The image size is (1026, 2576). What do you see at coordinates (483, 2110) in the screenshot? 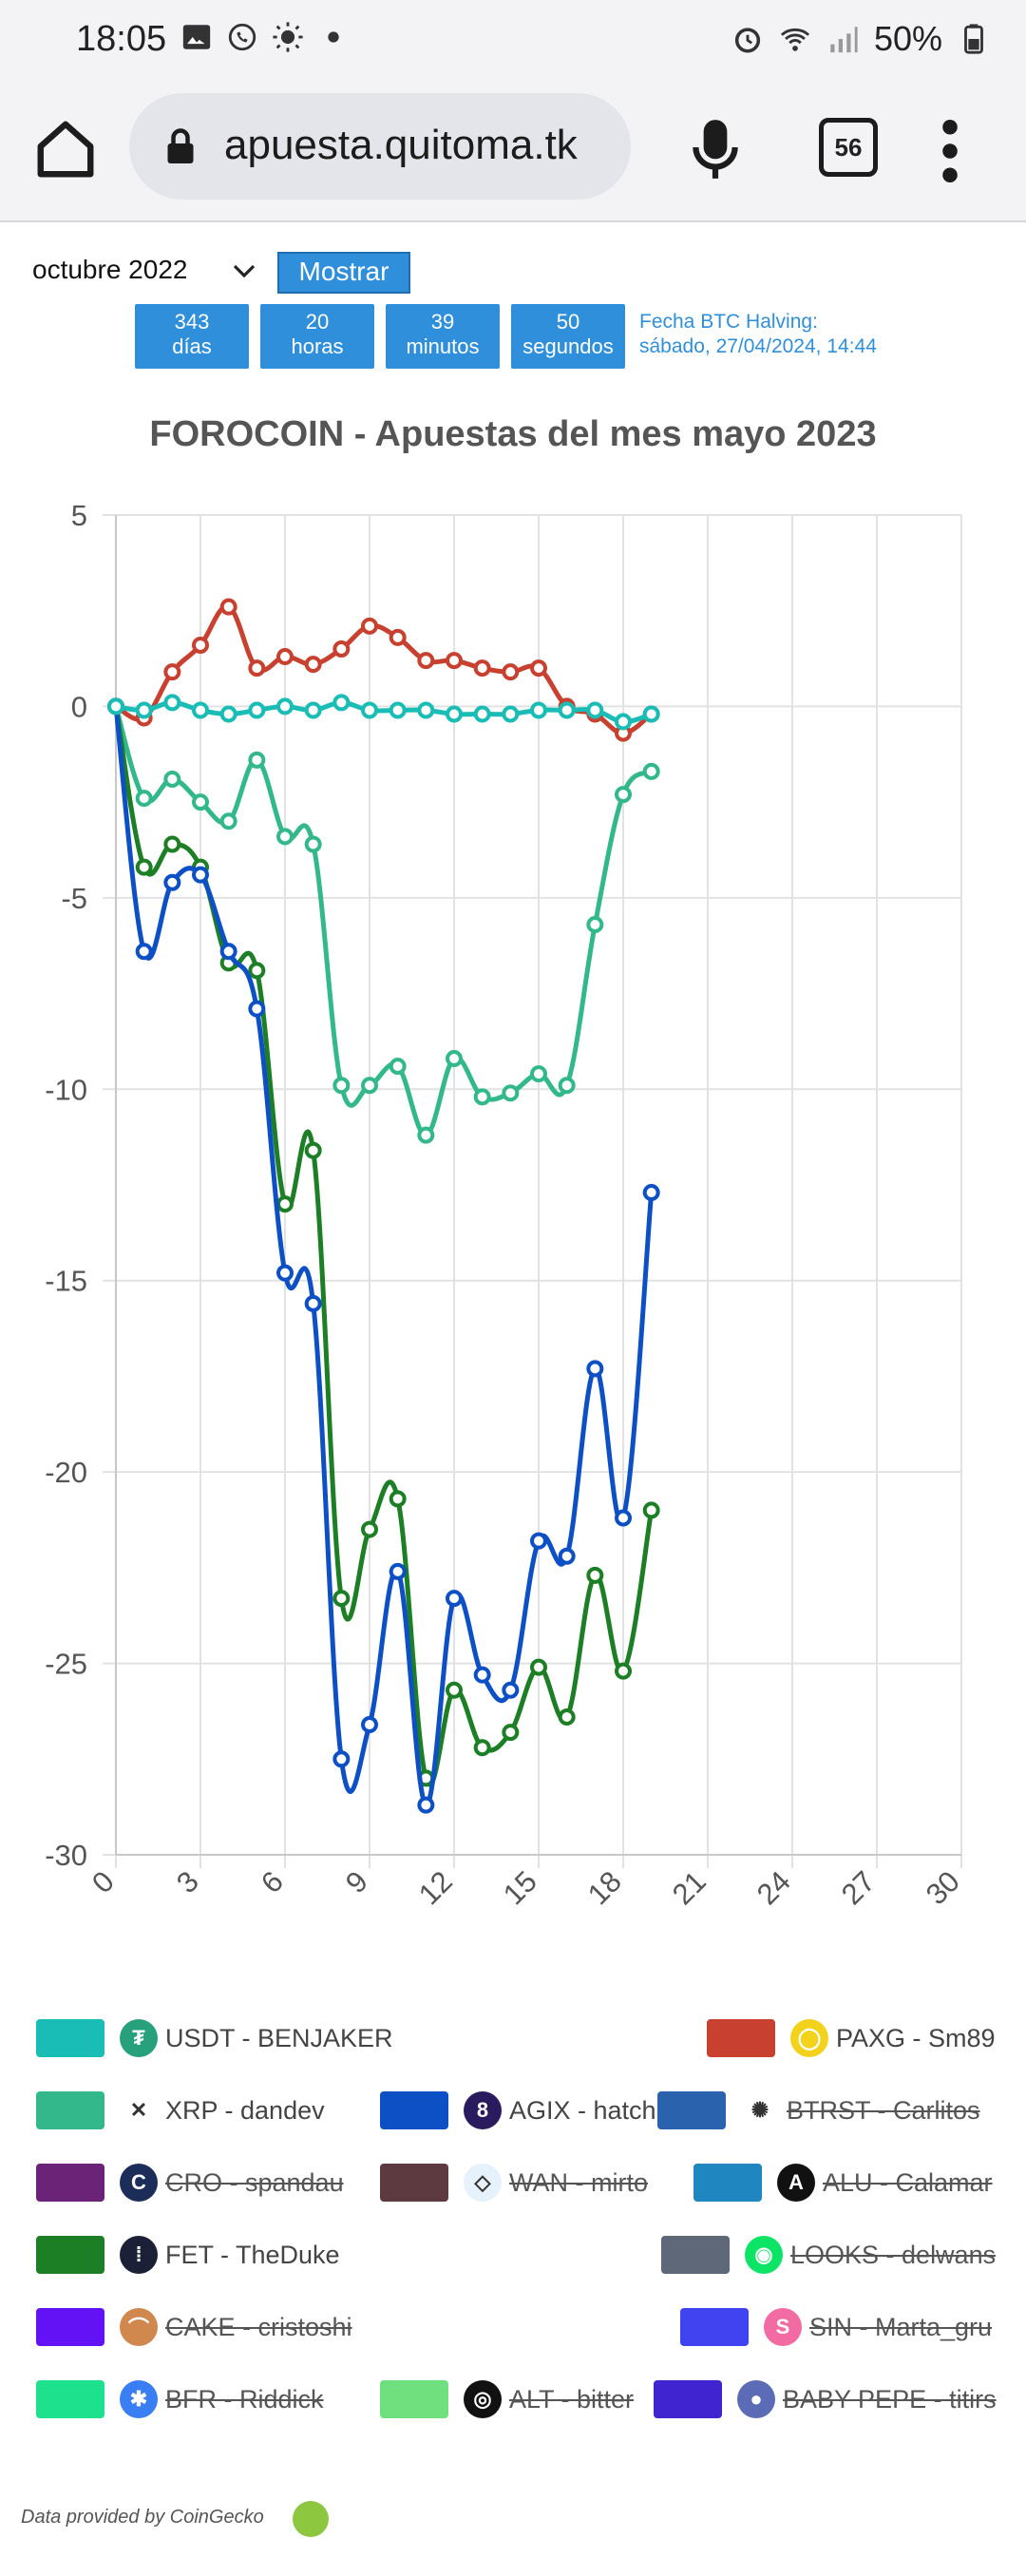
I see `agix-icon: 8` at bounding box center [483, 2110].